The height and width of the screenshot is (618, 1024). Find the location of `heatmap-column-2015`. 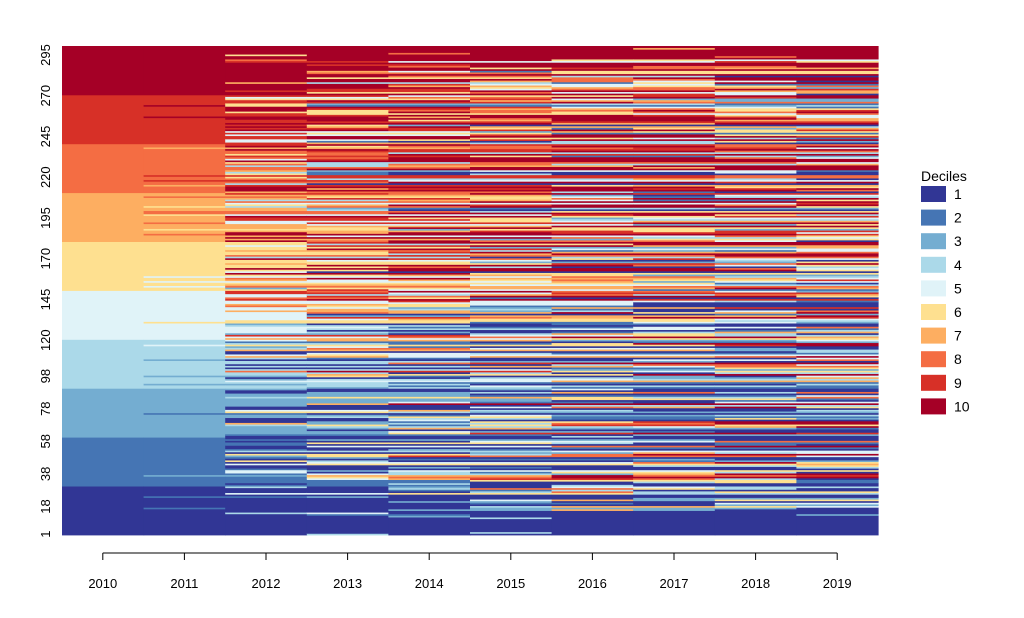

heatmap-column-2015 is located at coordinates (511, 291).